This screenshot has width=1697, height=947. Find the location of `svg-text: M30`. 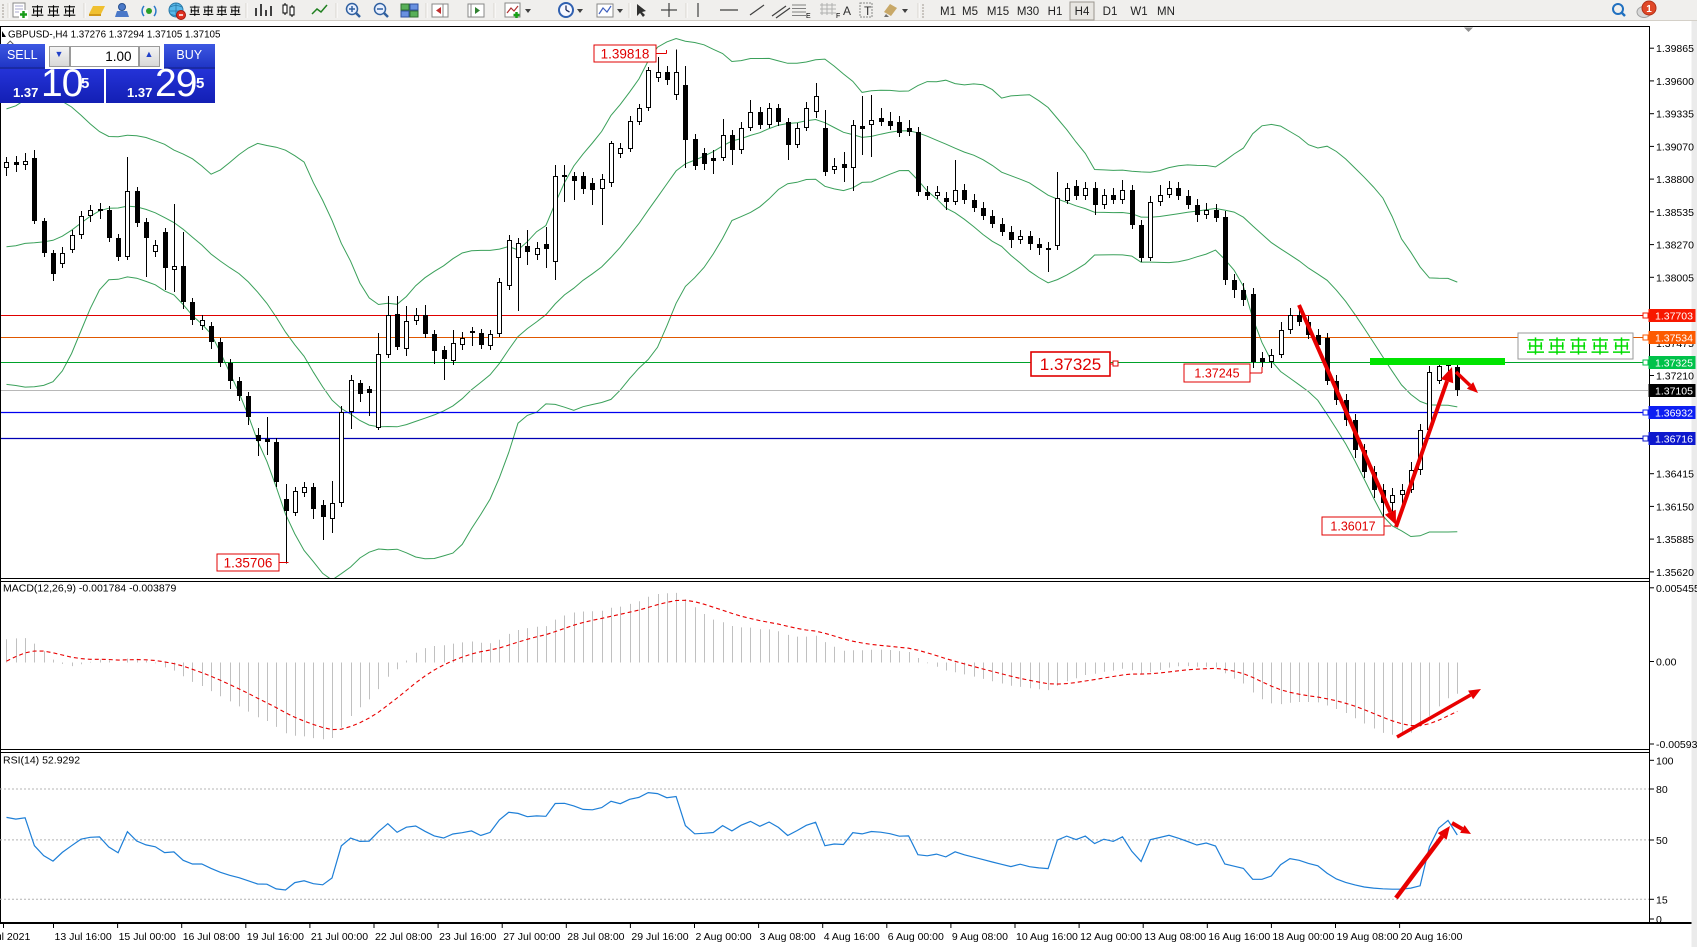

svg-text: M30 is located at coordinates (1028, 12).